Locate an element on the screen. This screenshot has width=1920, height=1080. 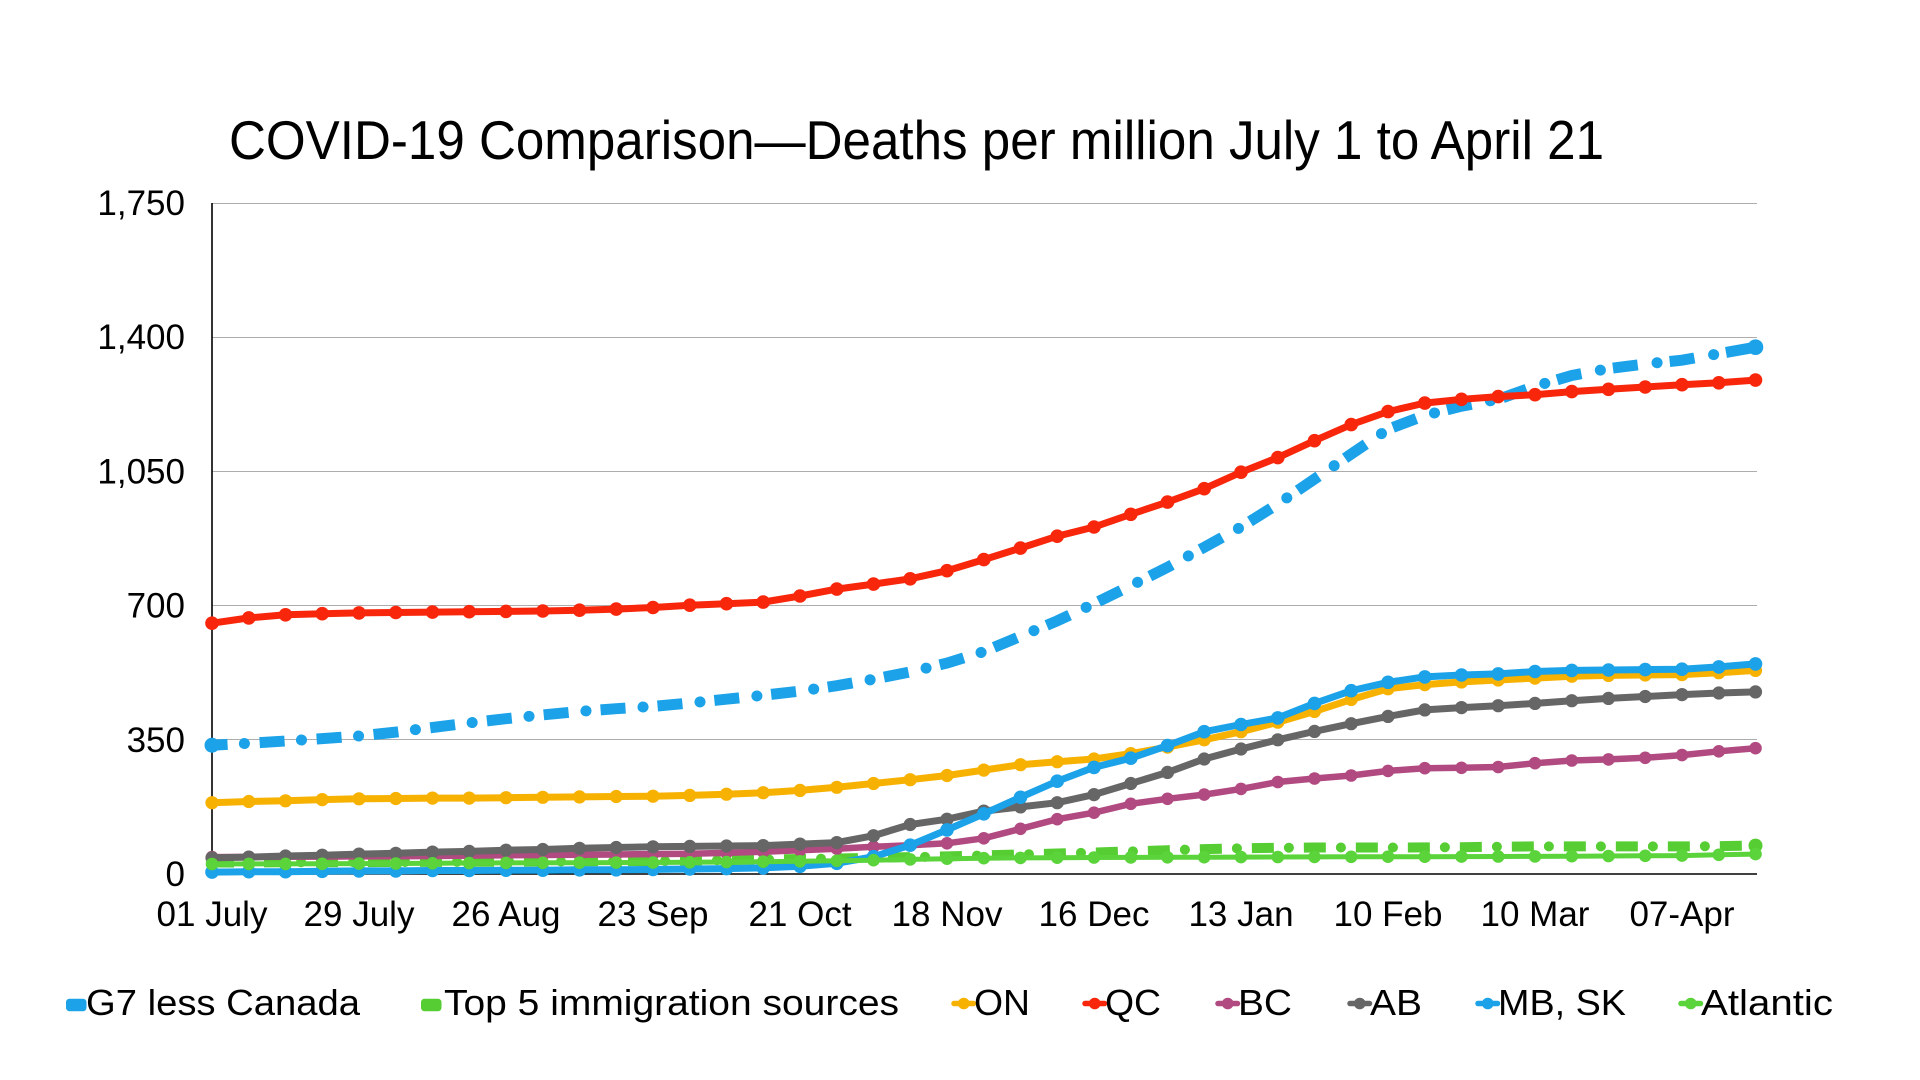
svg-text: 23 Sep is located at coordinates (653, 914).